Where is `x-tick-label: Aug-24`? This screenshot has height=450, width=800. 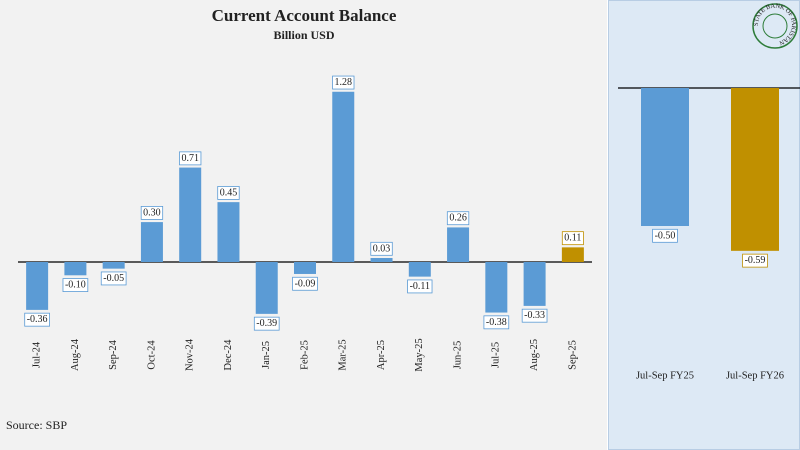 x-tick-label: Aug-24 is located at coordinates (75, 354).